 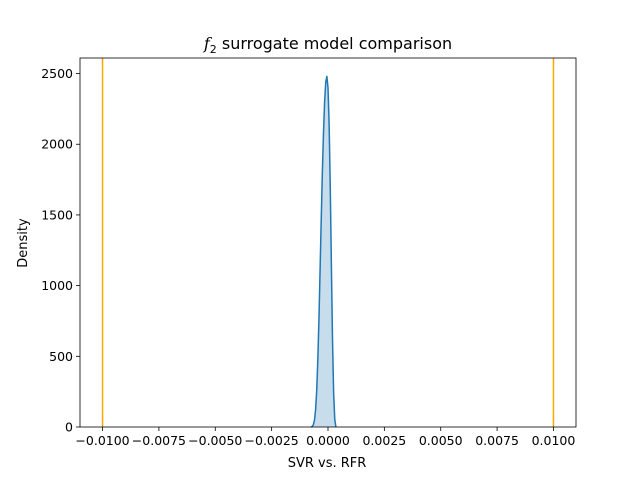 What do you see at coordinates (497, 440) in the screenshot?
I see `x-tick-label-7: 0.0075` at bounding box center [497, 440].